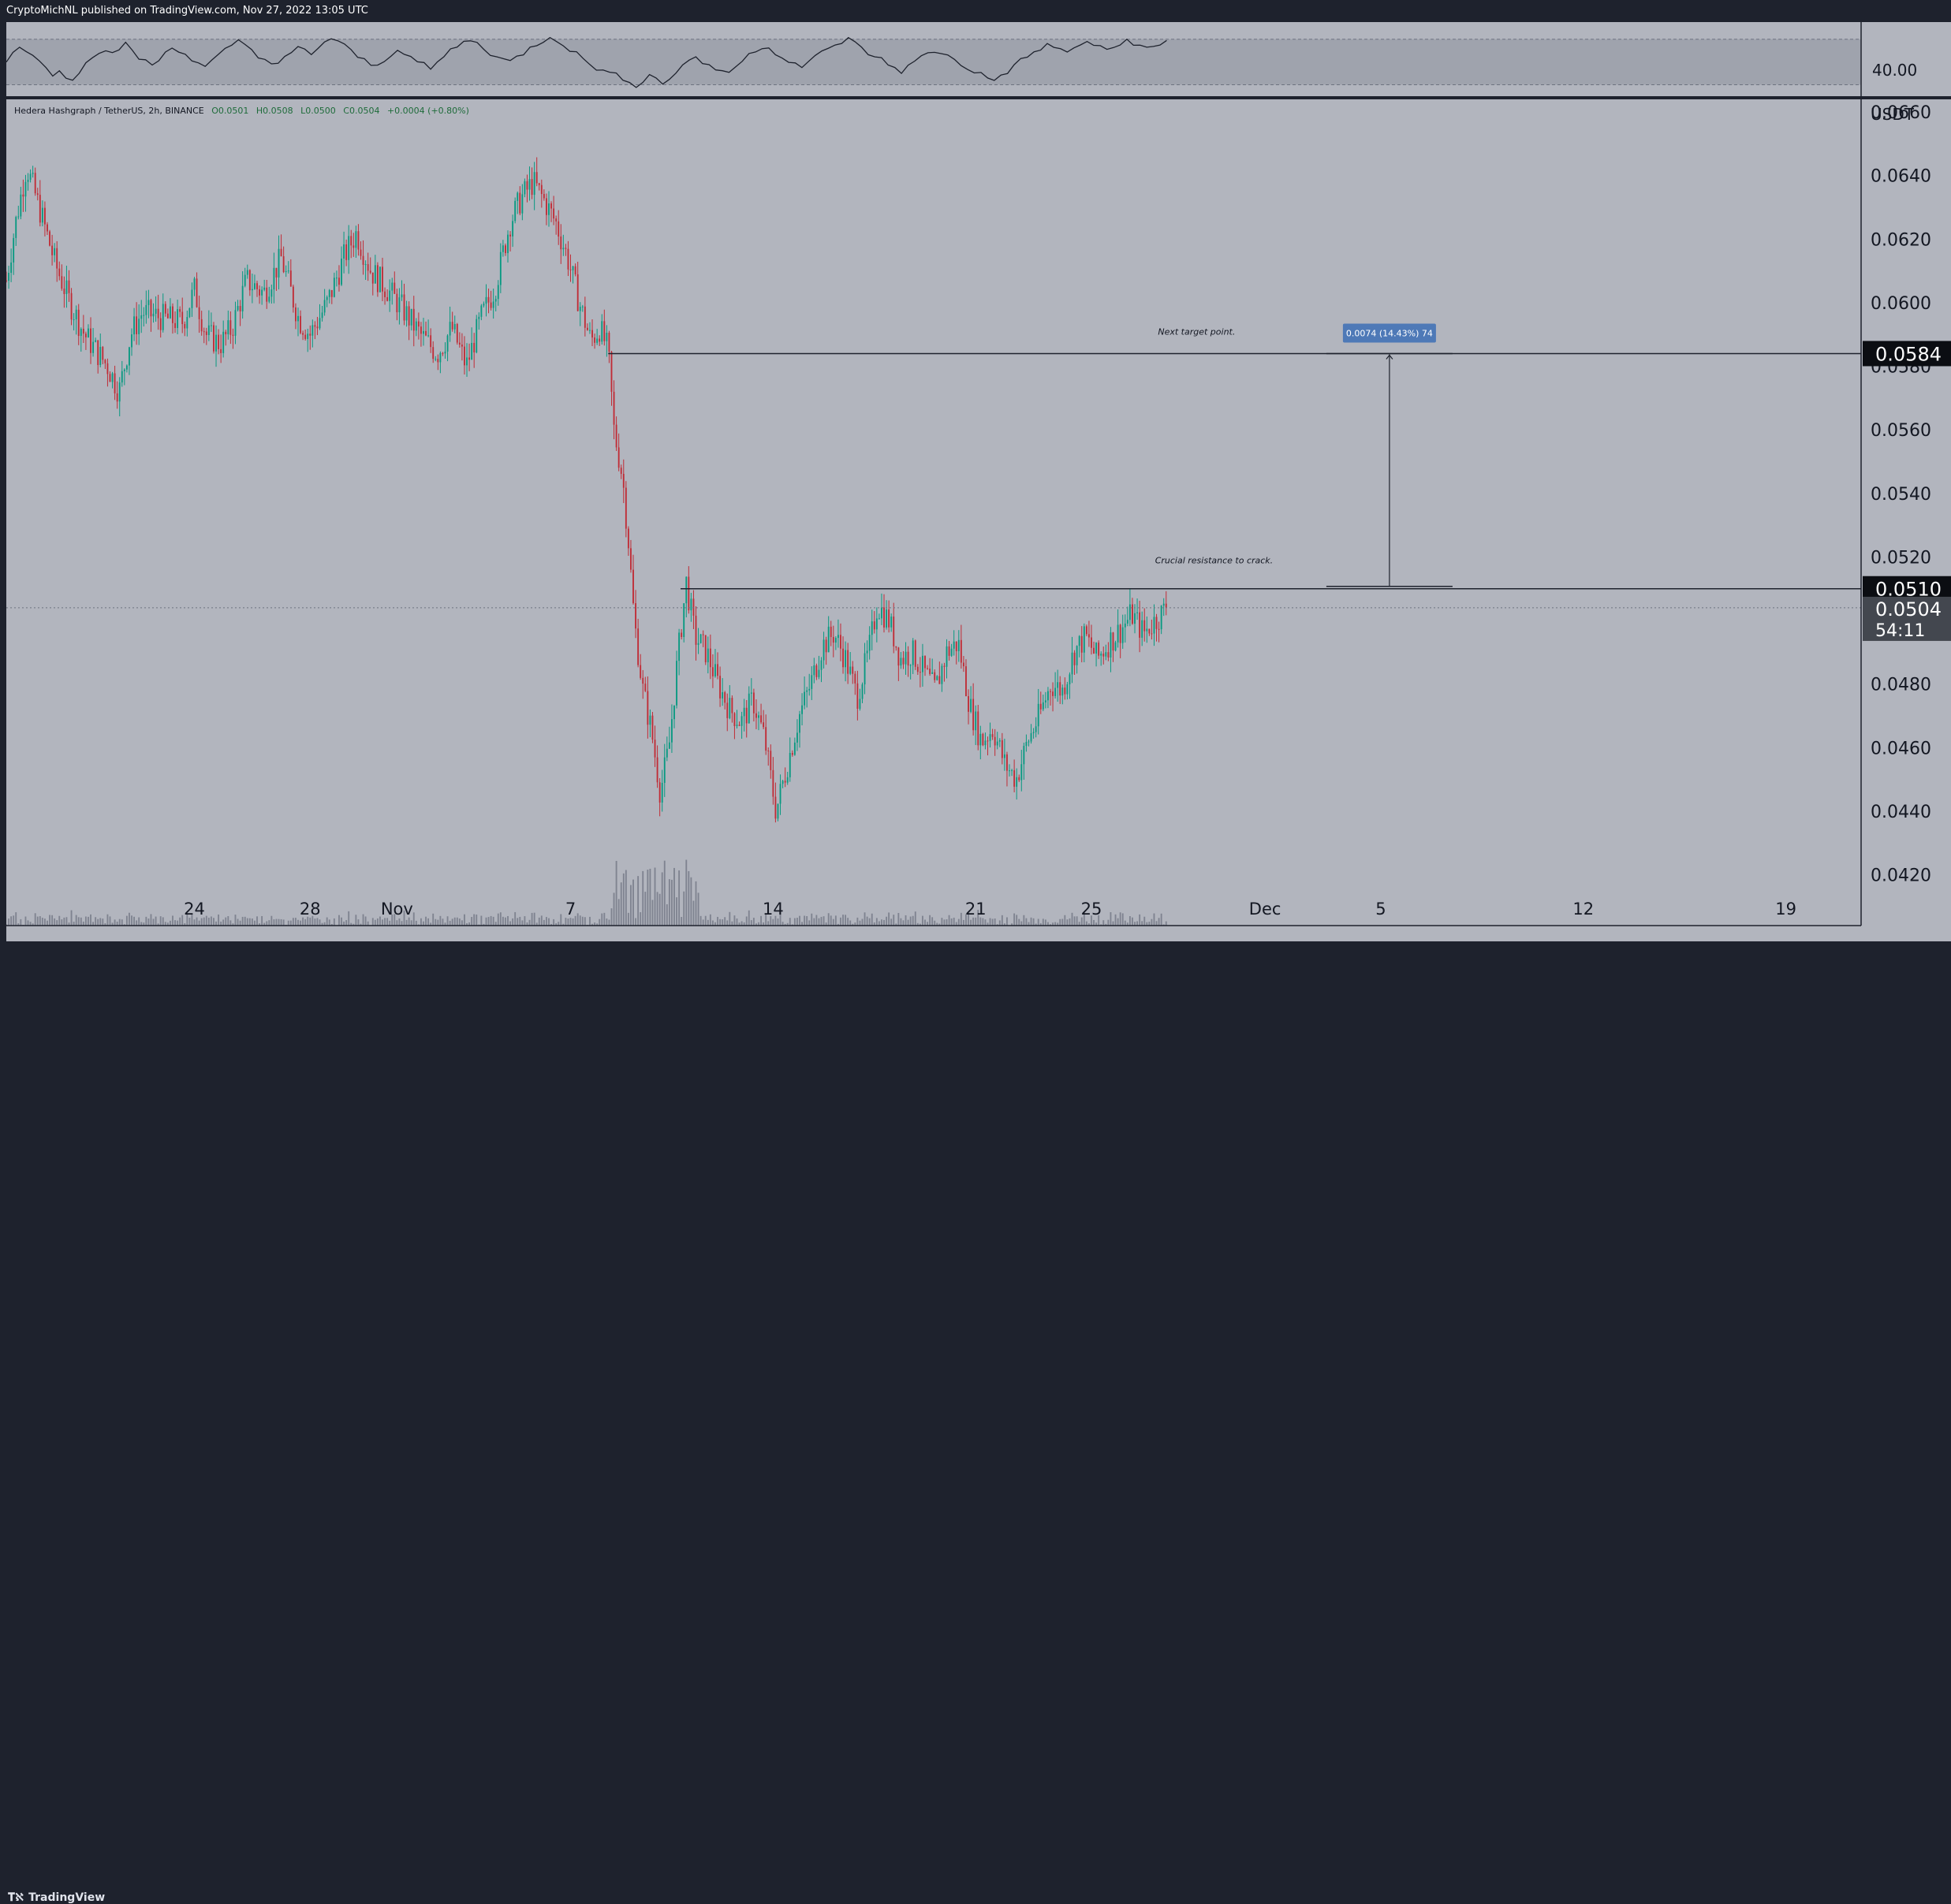 The height and width of the screenshot is (1904, 1951). I want to click on price-tick-label: 0.0520, so click(1901, 558).